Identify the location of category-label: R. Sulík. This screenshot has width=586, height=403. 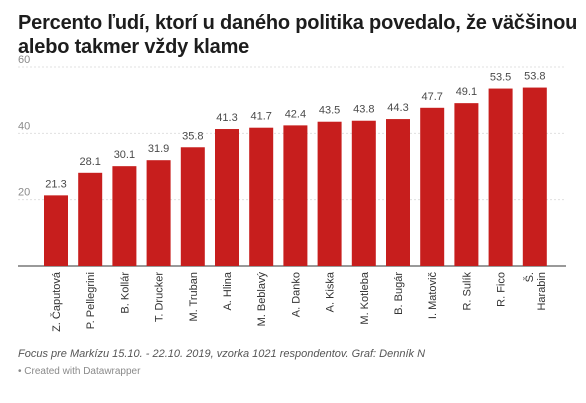
(467, 291).